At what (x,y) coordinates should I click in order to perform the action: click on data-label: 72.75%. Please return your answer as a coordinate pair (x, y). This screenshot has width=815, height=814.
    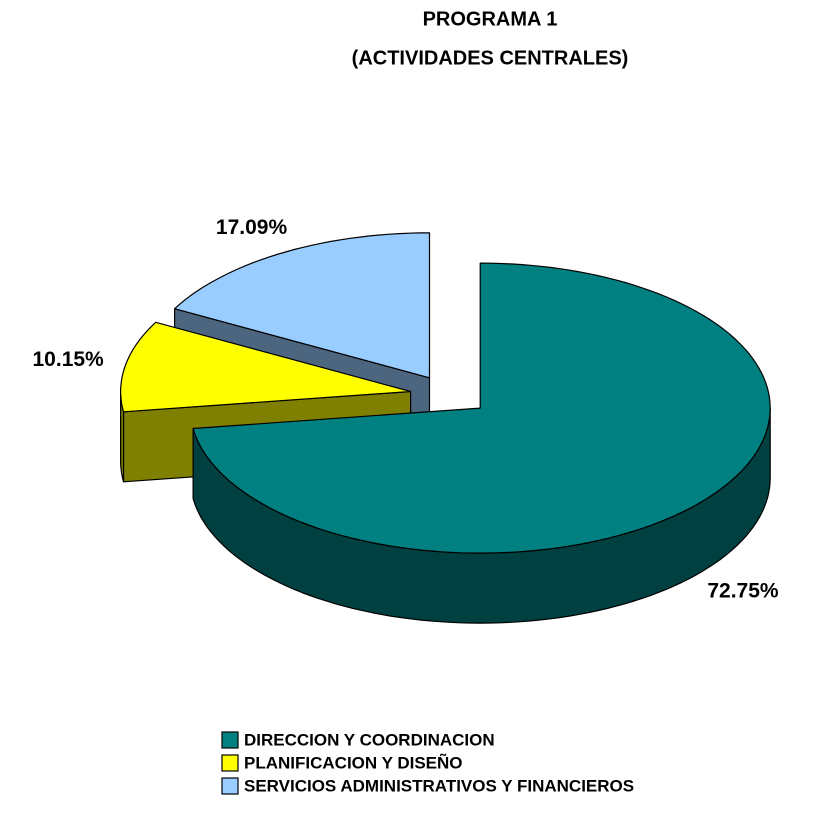
    Looking at the image, I should click on (743, 591).